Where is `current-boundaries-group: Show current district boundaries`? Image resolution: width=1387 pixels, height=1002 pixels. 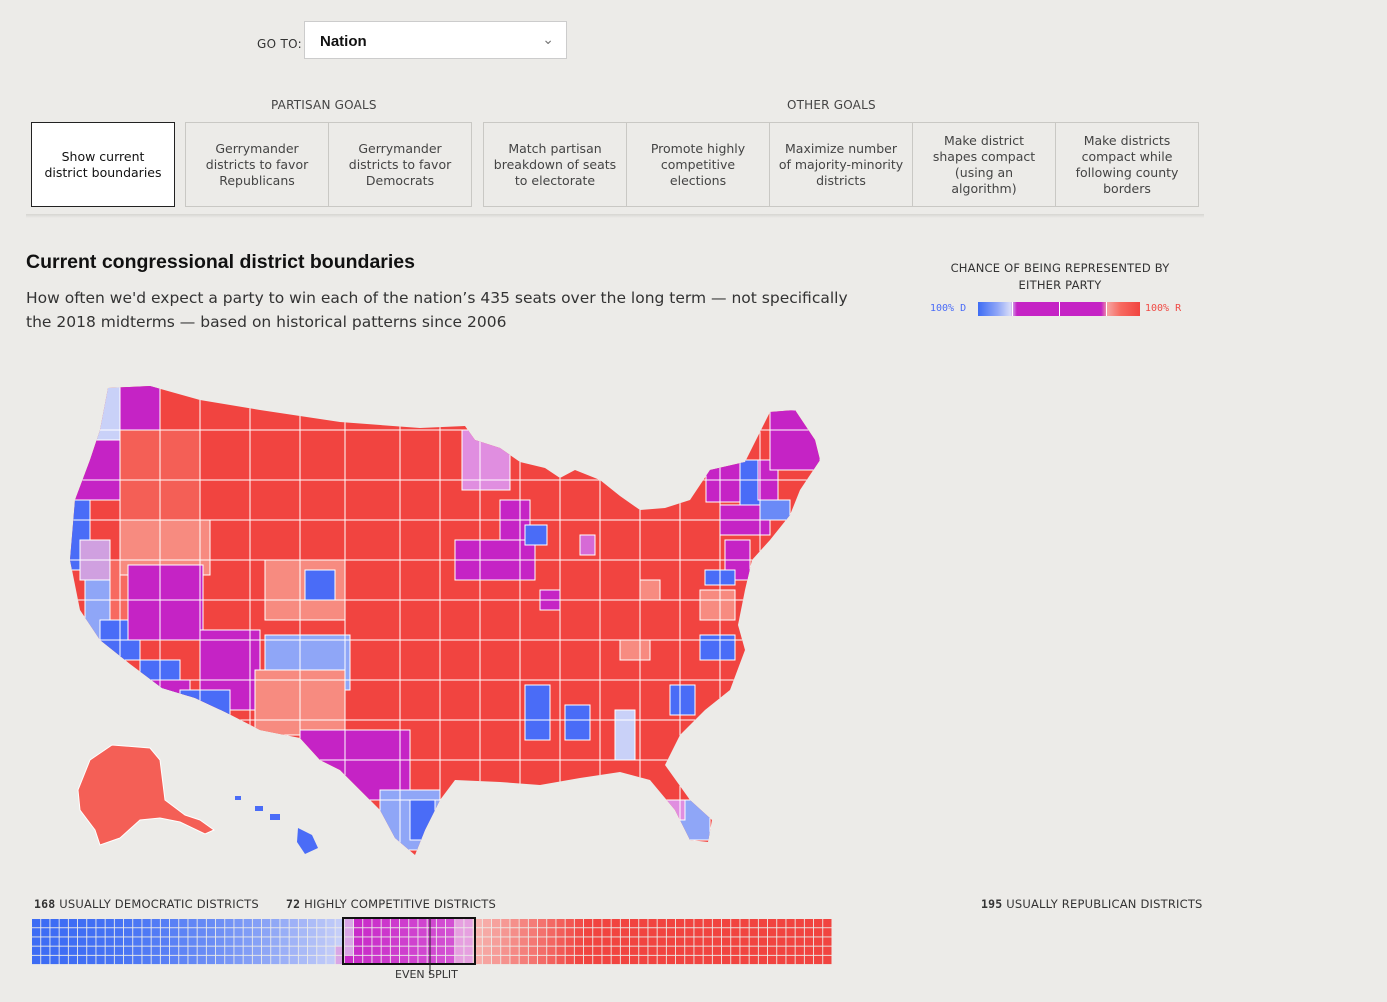 current-boundaries-group: Show current district boundaries is located at coordinates (103, 164).